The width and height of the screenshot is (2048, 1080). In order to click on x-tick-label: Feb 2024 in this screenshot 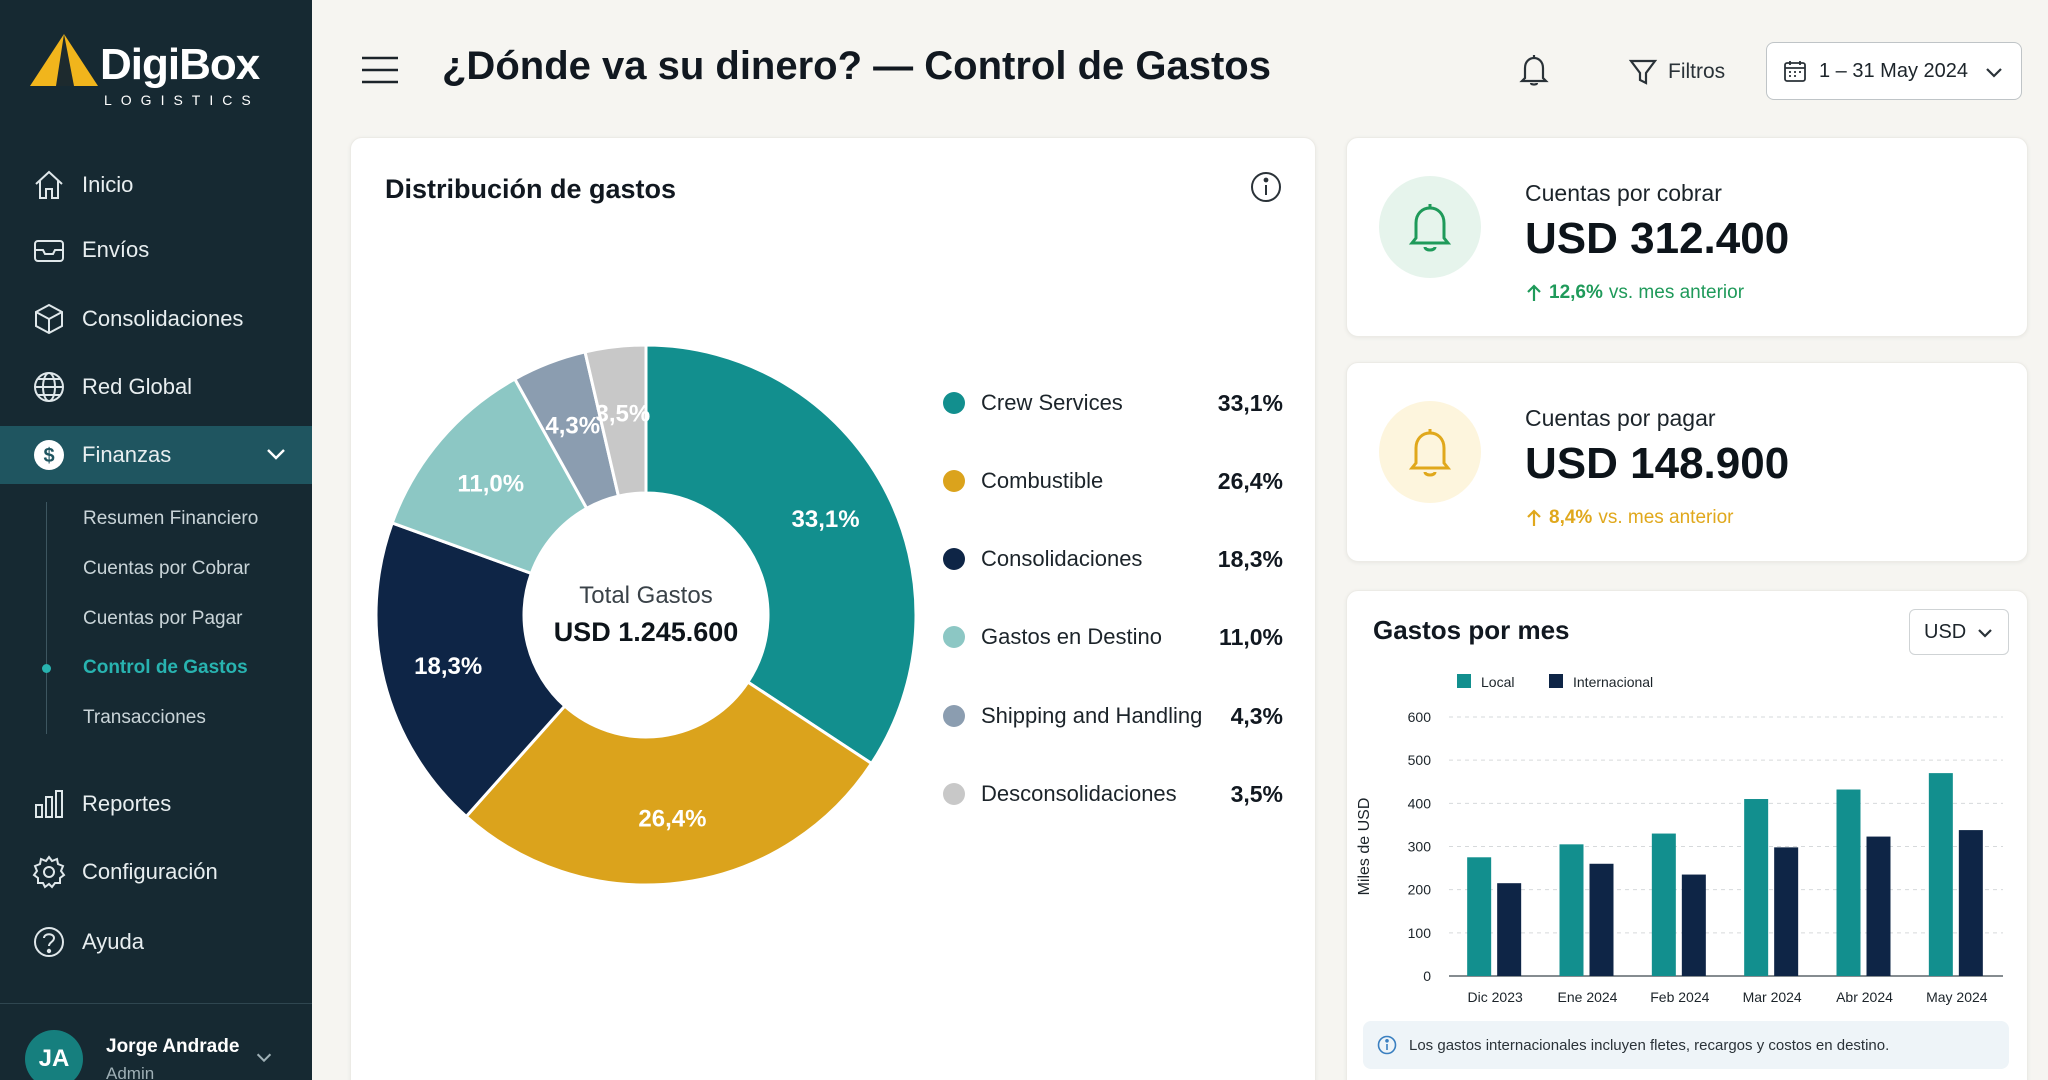, I will do `click(1679, 997)`.